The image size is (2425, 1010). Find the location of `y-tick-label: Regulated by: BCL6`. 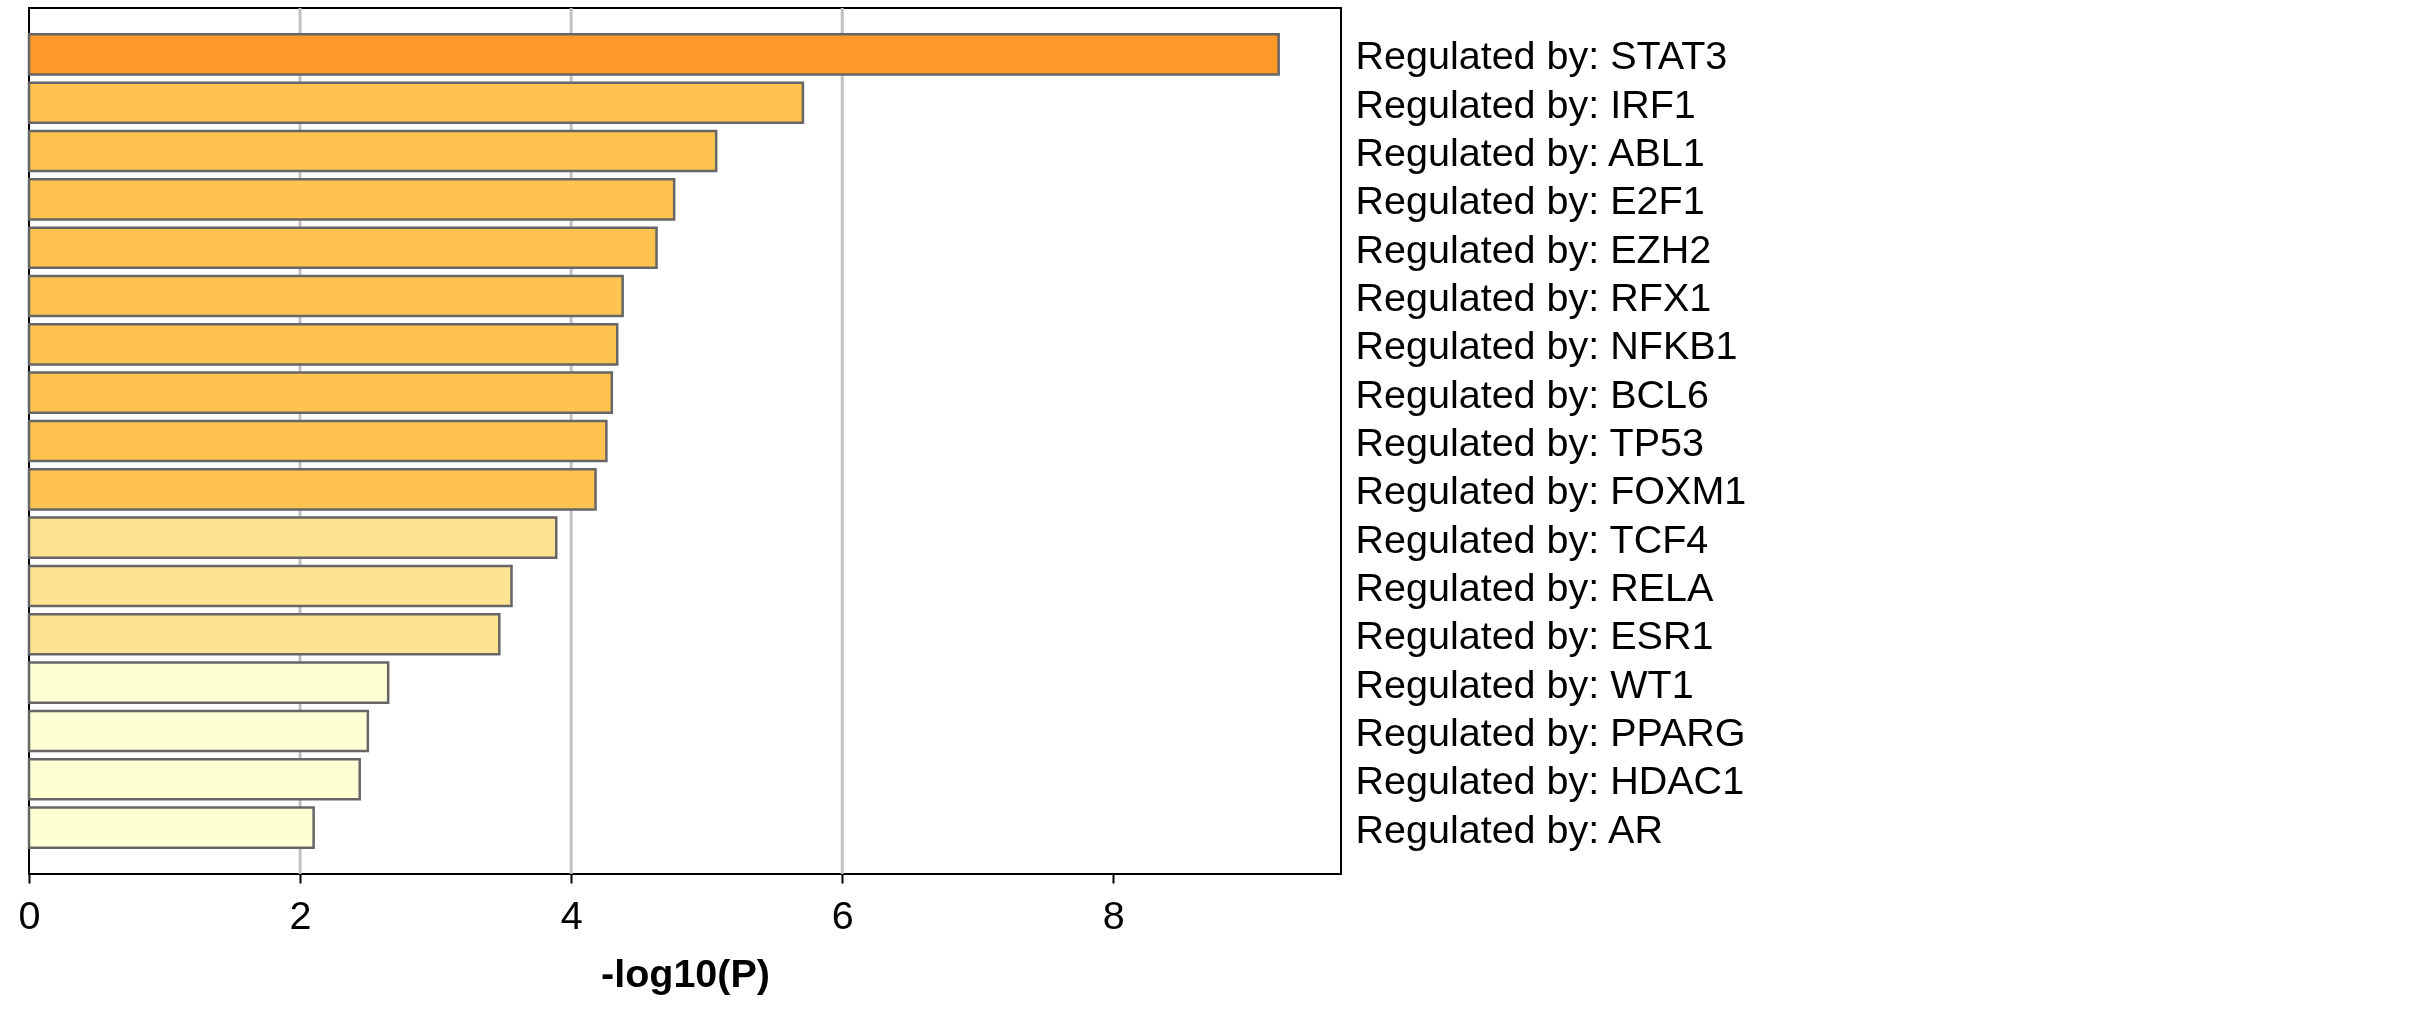

y-tick-label: Regulated by: BCL6 is located at coordinates (1532, 393).